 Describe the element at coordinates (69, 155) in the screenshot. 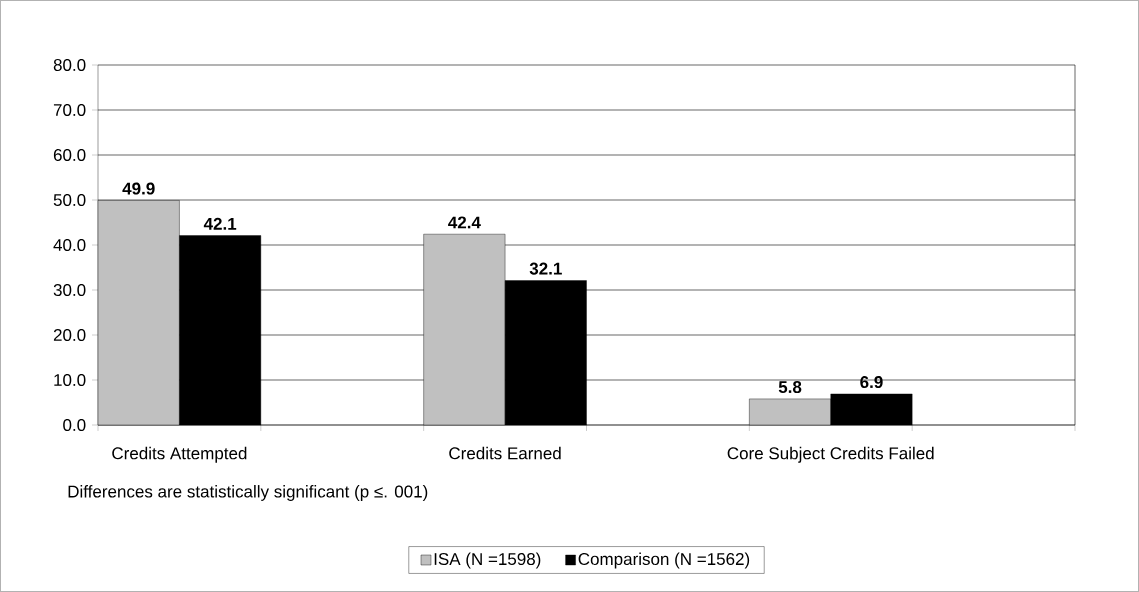

I see `y-tick-label: 60.0` at that location.